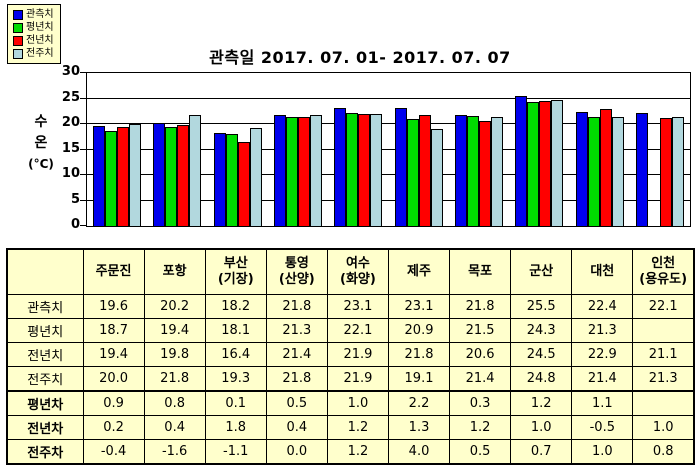 Image resolution: width=700 pixels, height=467 pixels. What do you see at coordinates (419, 330) in the screenshot?
I see `table-cell: 20.9` at bounding box center [419, 330].